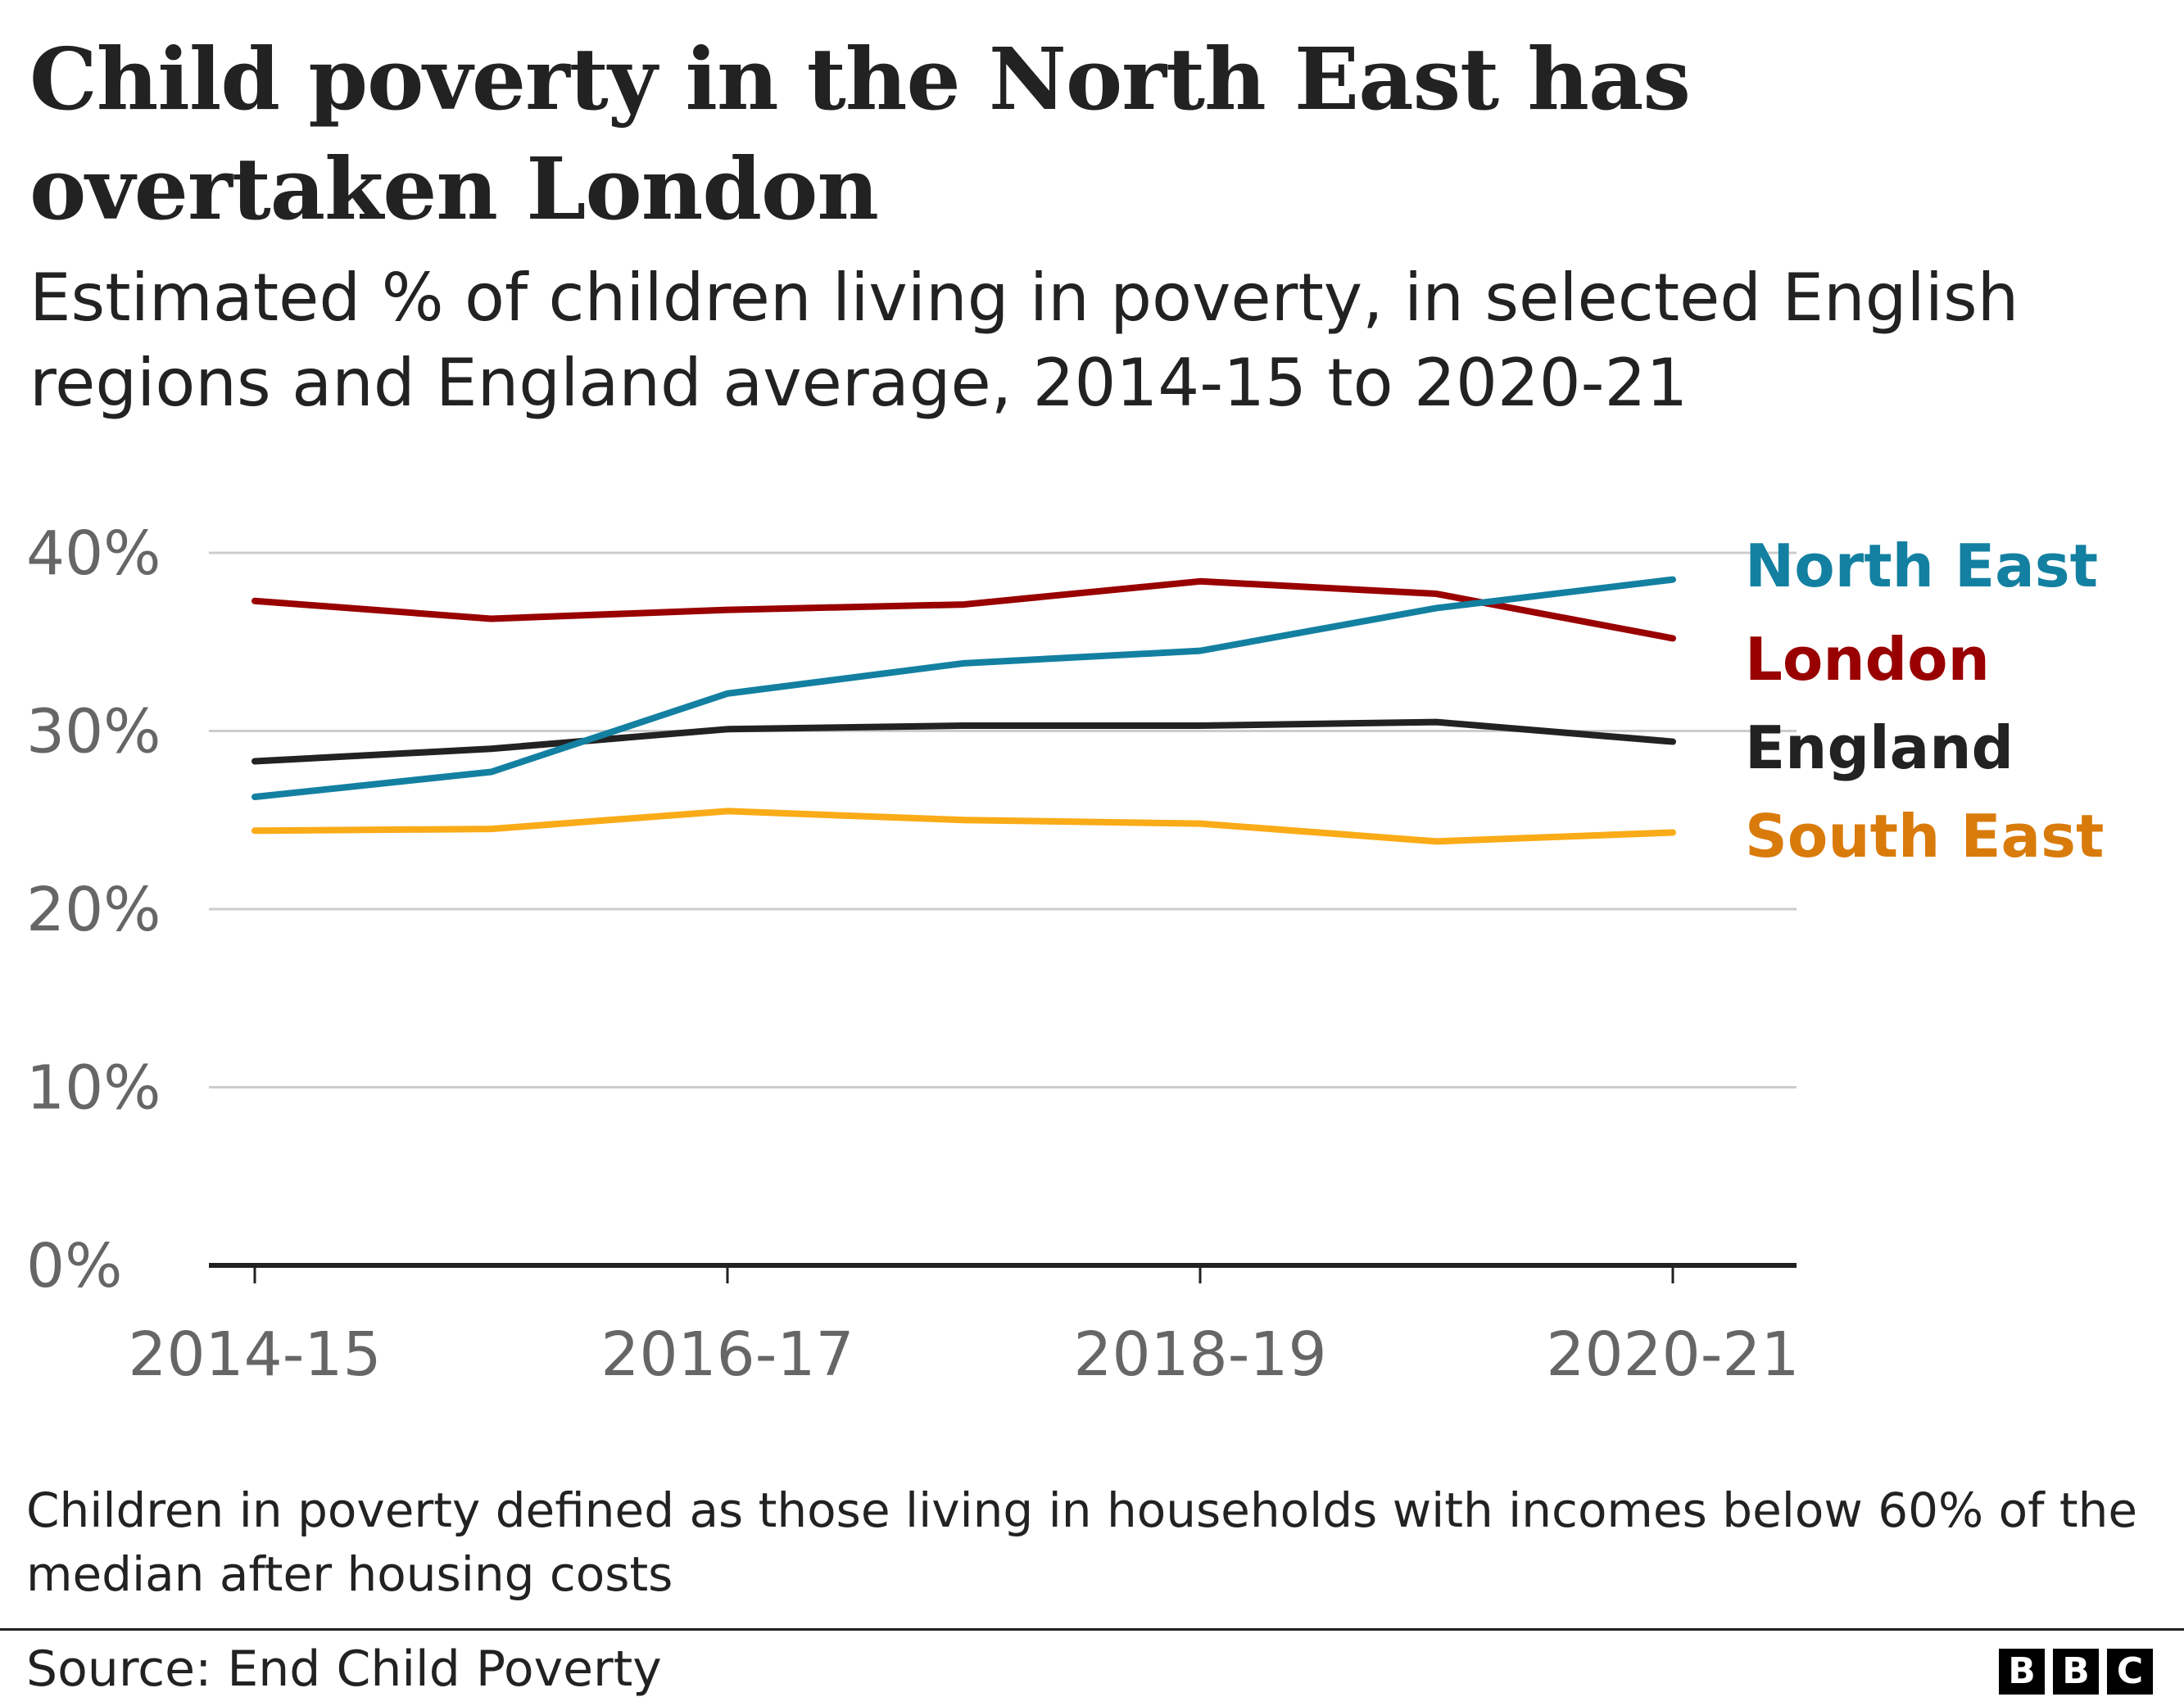 This screenshot has height=1706, width=2184. I want to click on y-tick-label: 10%, so click(93, 1088).